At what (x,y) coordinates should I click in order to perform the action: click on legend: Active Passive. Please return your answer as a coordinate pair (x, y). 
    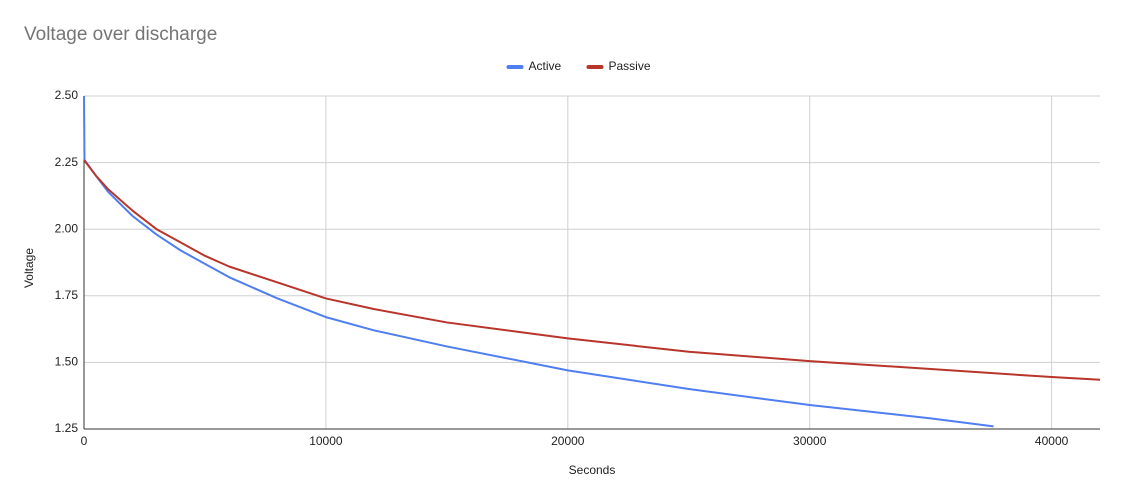
    Looking at the image, I should click on (578, 66).